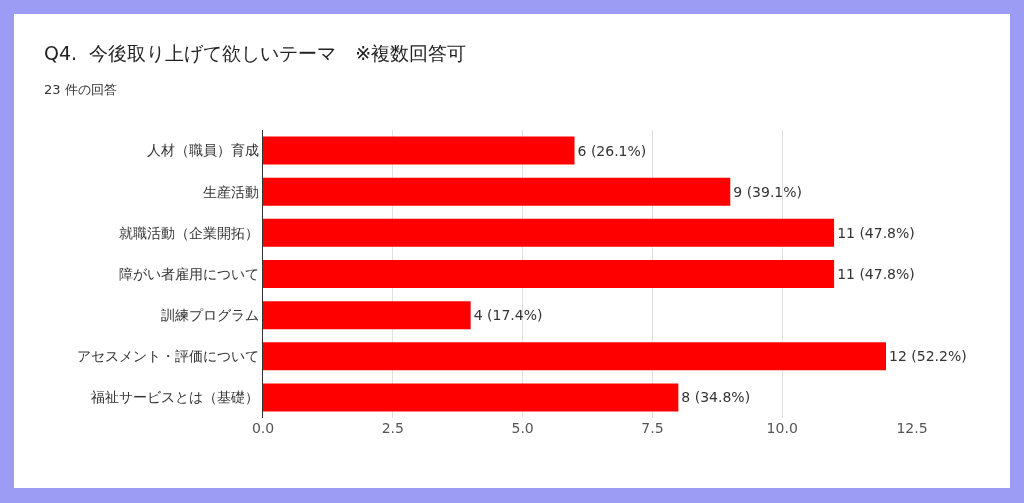 The height and width of the screenshot is (503, 1024). What do you see at coordinates (508, 315) in the screenshot?
I see `data-label: 4 (17.4%)` at bounding box center [508, 315].